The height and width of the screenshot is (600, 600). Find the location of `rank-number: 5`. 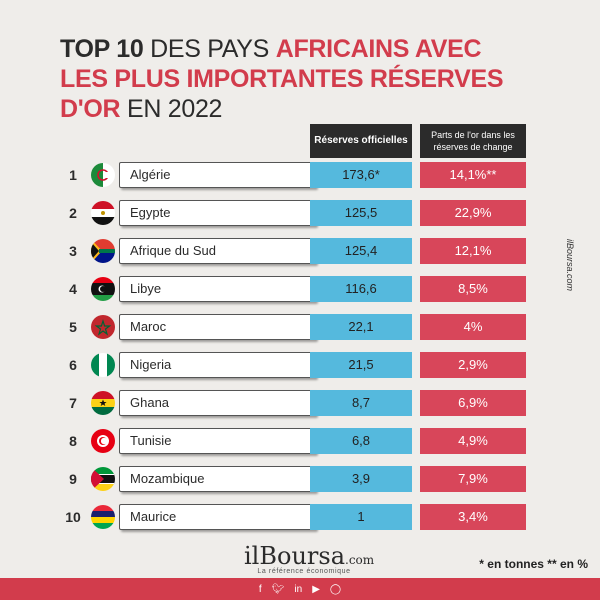

rank-number: 5 is located at coordinates (73, 327).